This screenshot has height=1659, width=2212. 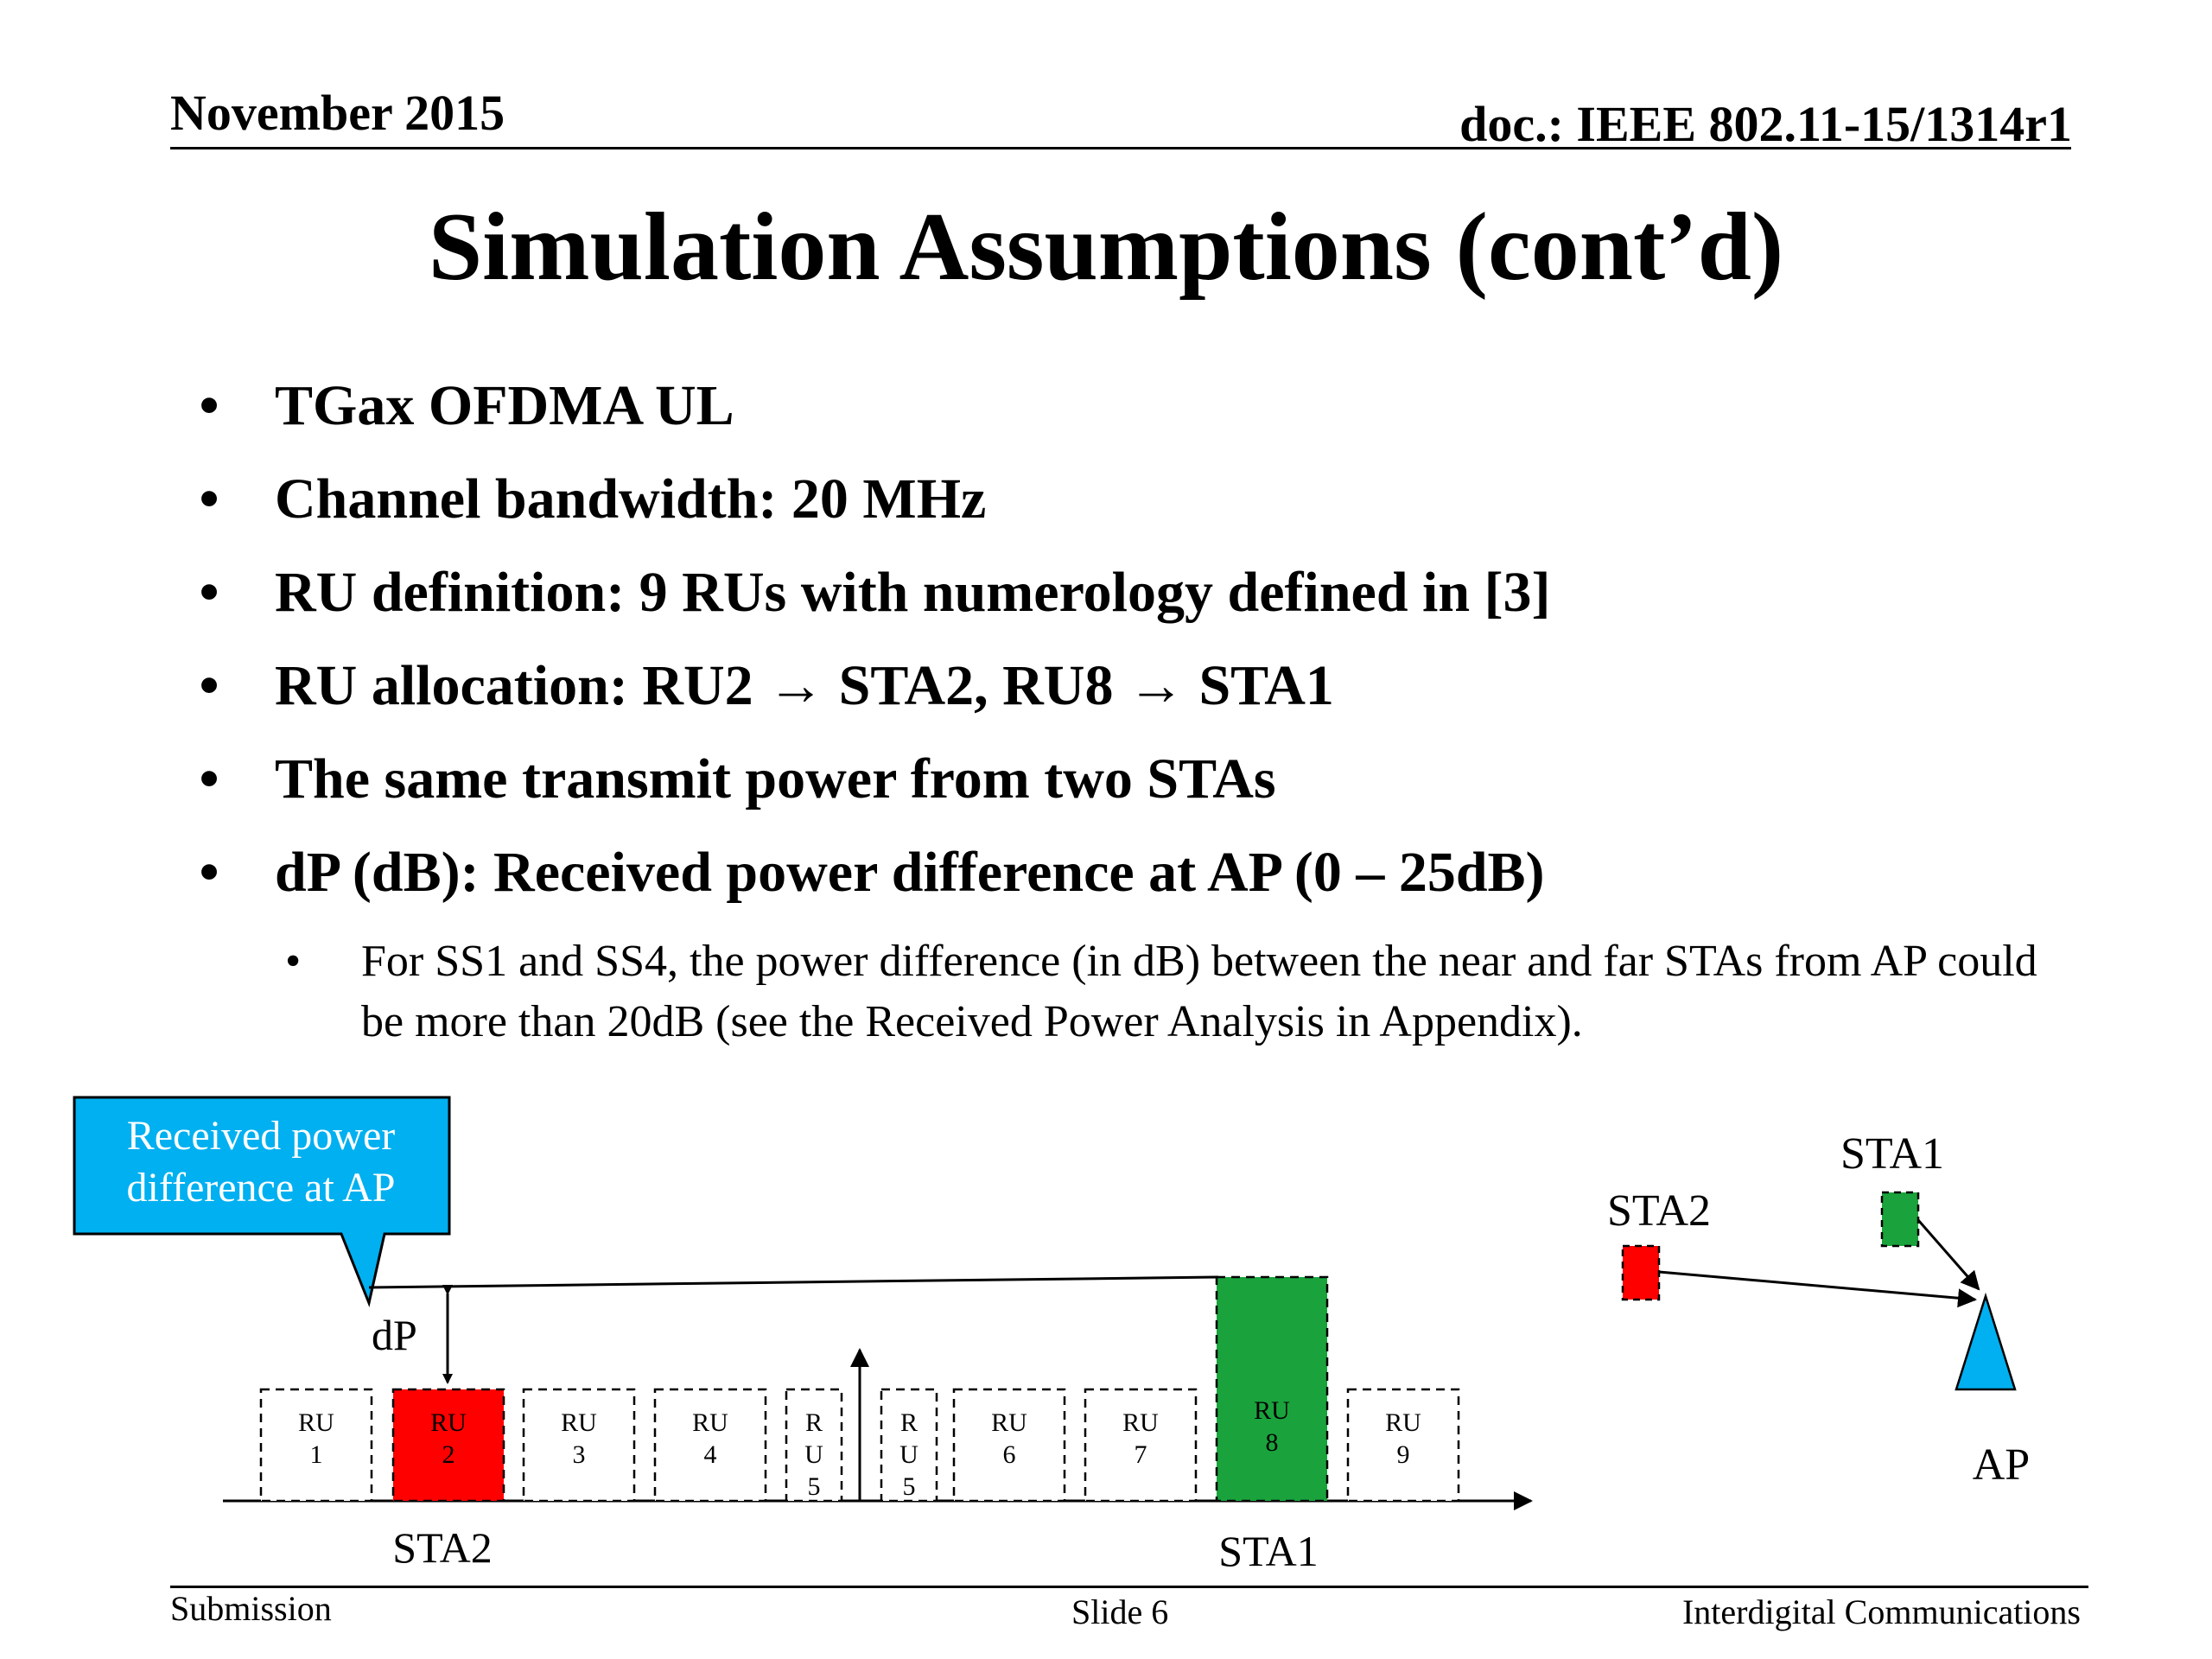 I want to click on ru-block-5b, so click(x=909, y=1445).